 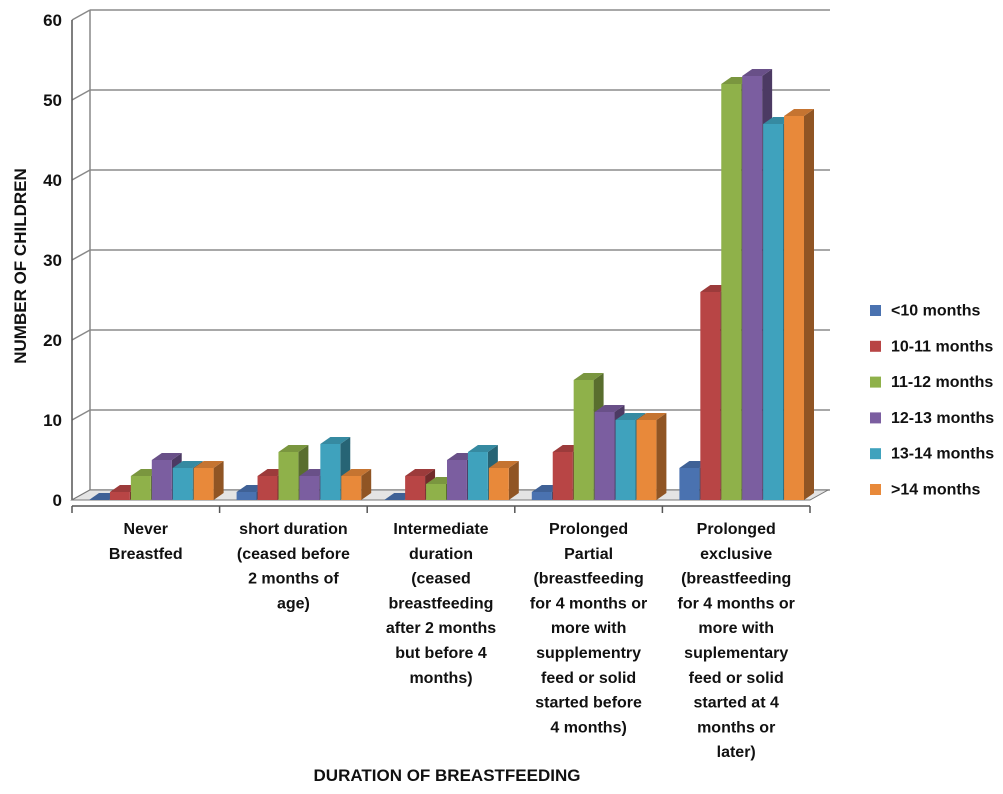 I want to click on legend-item: 13-14 months, so click(x=932, y=454).